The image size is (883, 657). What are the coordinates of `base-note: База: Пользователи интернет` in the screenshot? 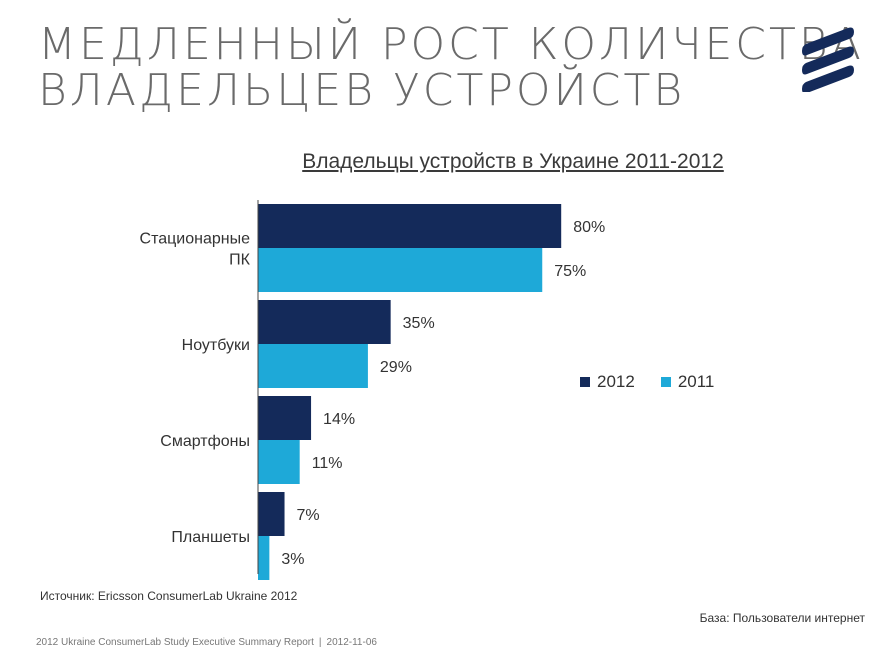 It's located at (782, 618).